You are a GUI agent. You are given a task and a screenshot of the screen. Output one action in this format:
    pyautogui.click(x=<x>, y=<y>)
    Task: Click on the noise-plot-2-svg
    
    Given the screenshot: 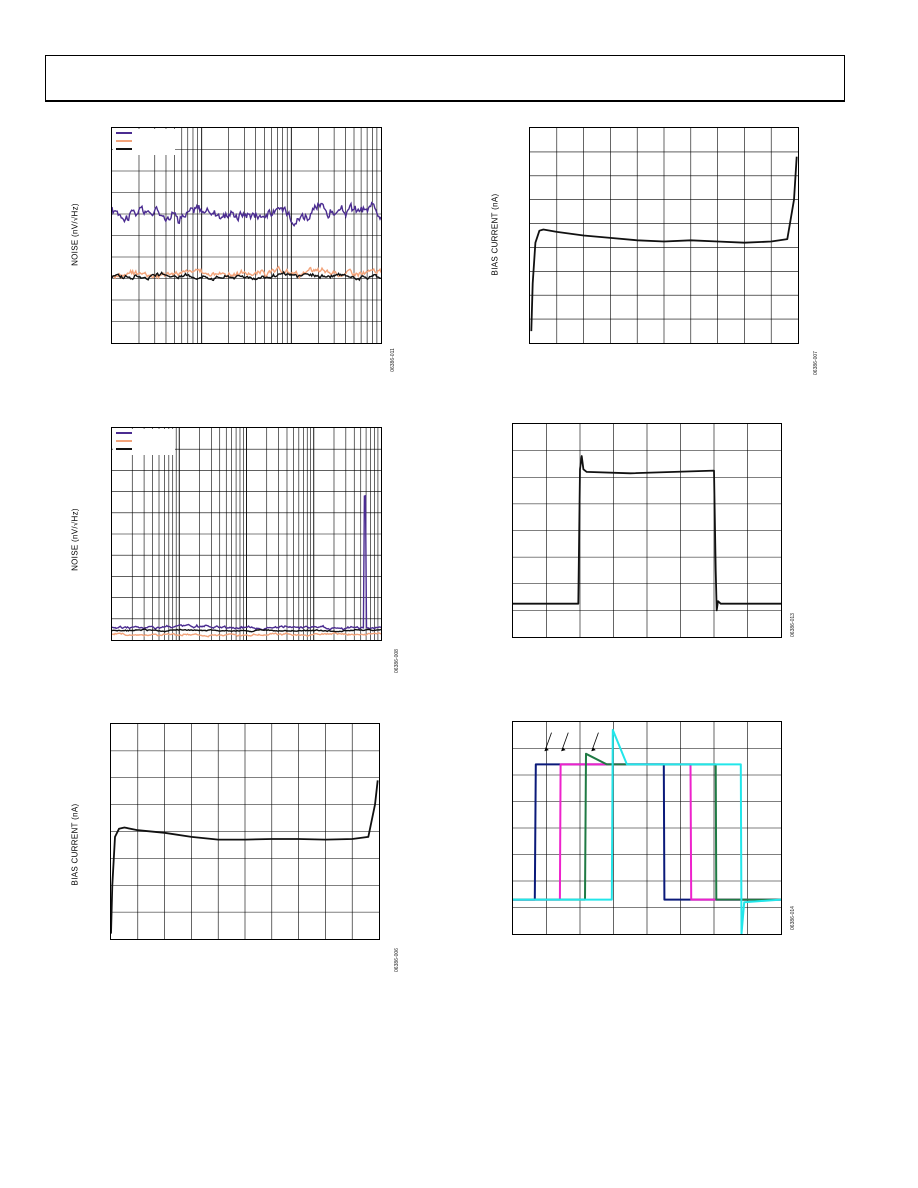 What is the action you would take?
    pyautogui.click(x=246, y=534)
    